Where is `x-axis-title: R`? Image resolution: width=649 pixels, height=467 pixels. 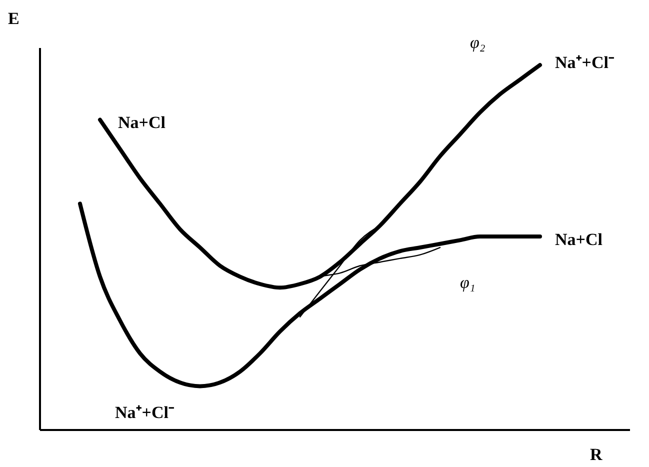
x-axis-title: R is located at coordinates (596, 454).